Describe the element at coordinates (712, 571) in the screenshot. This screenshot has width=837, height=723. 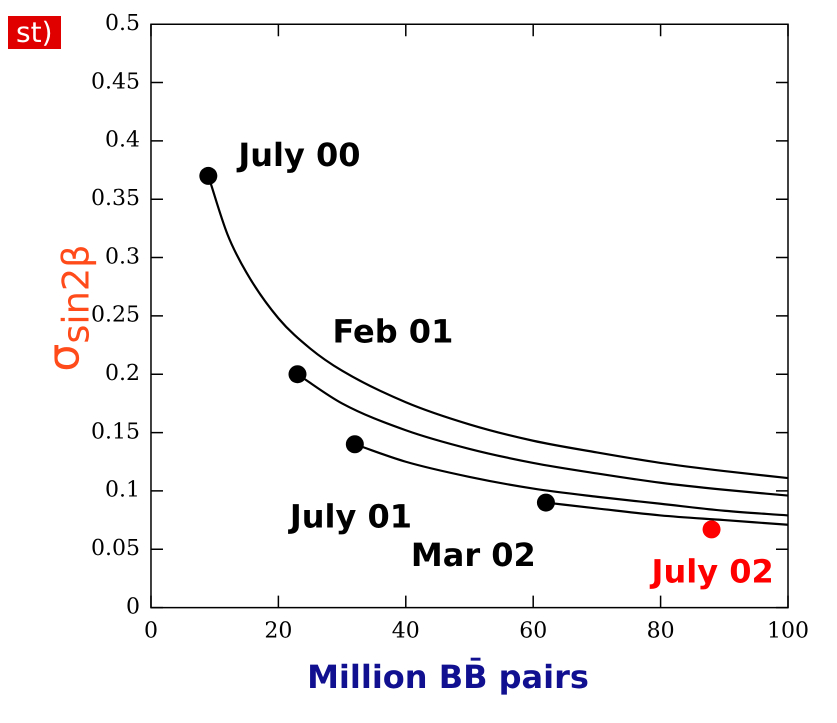
I see `data-label: July 02` at that location.